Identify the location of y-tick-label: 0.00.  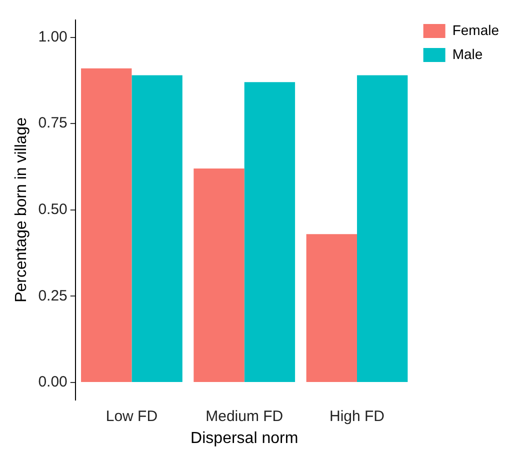
(53, 382).